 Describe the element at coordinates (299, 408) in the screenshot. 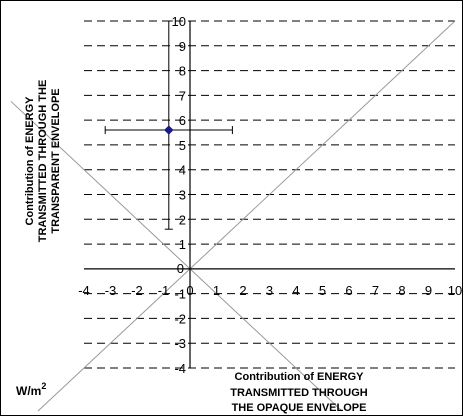

I see `x-axis-title-line: THE OPAQUE ENVELOPE` at that location.